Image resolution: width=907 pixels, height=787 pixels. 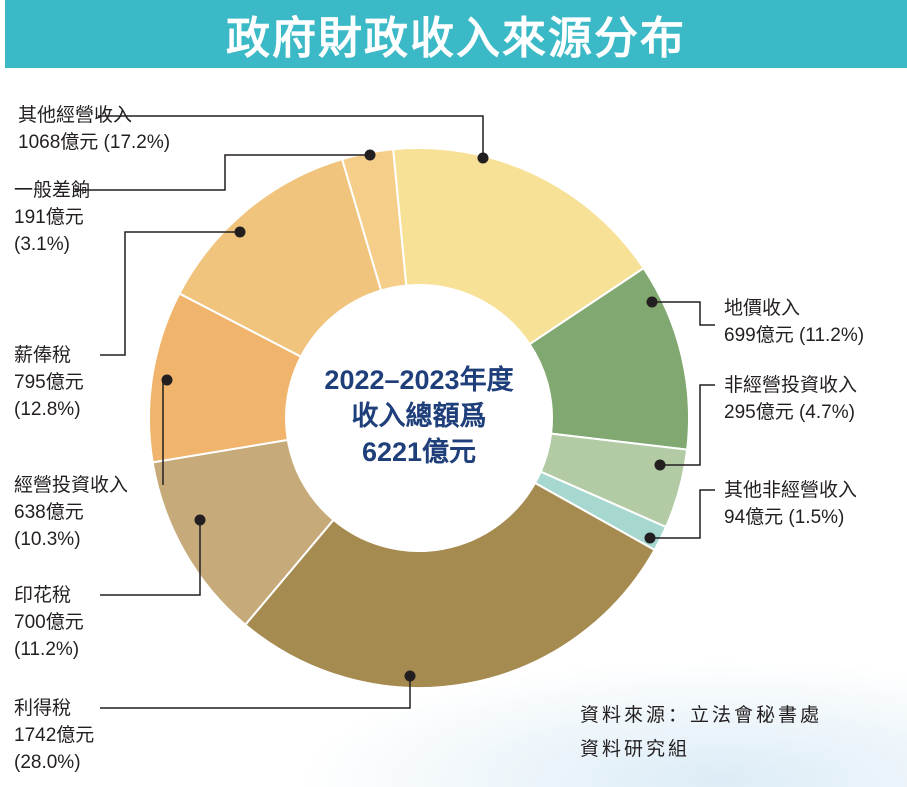 I want to click on label-other-operating: 其他經營收入 1068億元 (17.2%), so click(x=94, y=129).